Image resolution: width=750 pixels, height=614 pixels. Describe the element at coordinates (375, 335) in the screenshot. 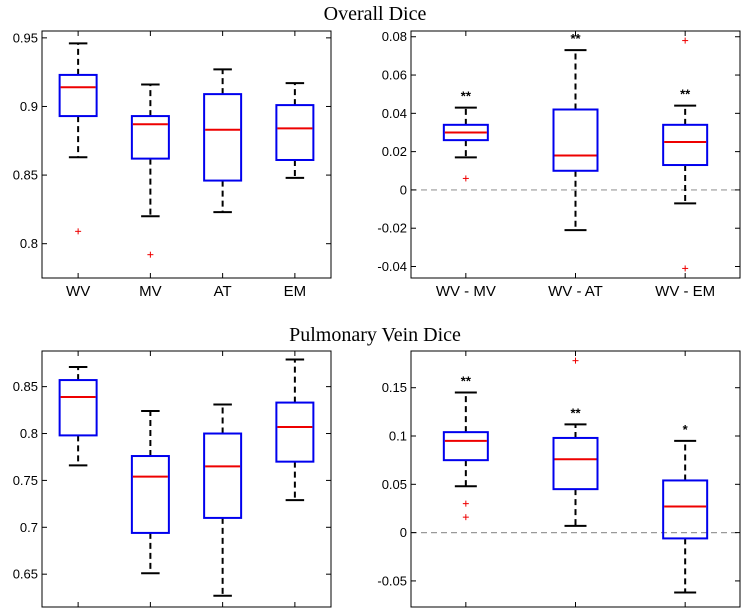

I see `title-pulmonary-vein-dice: Pulmonary Vein Dice` at that location.